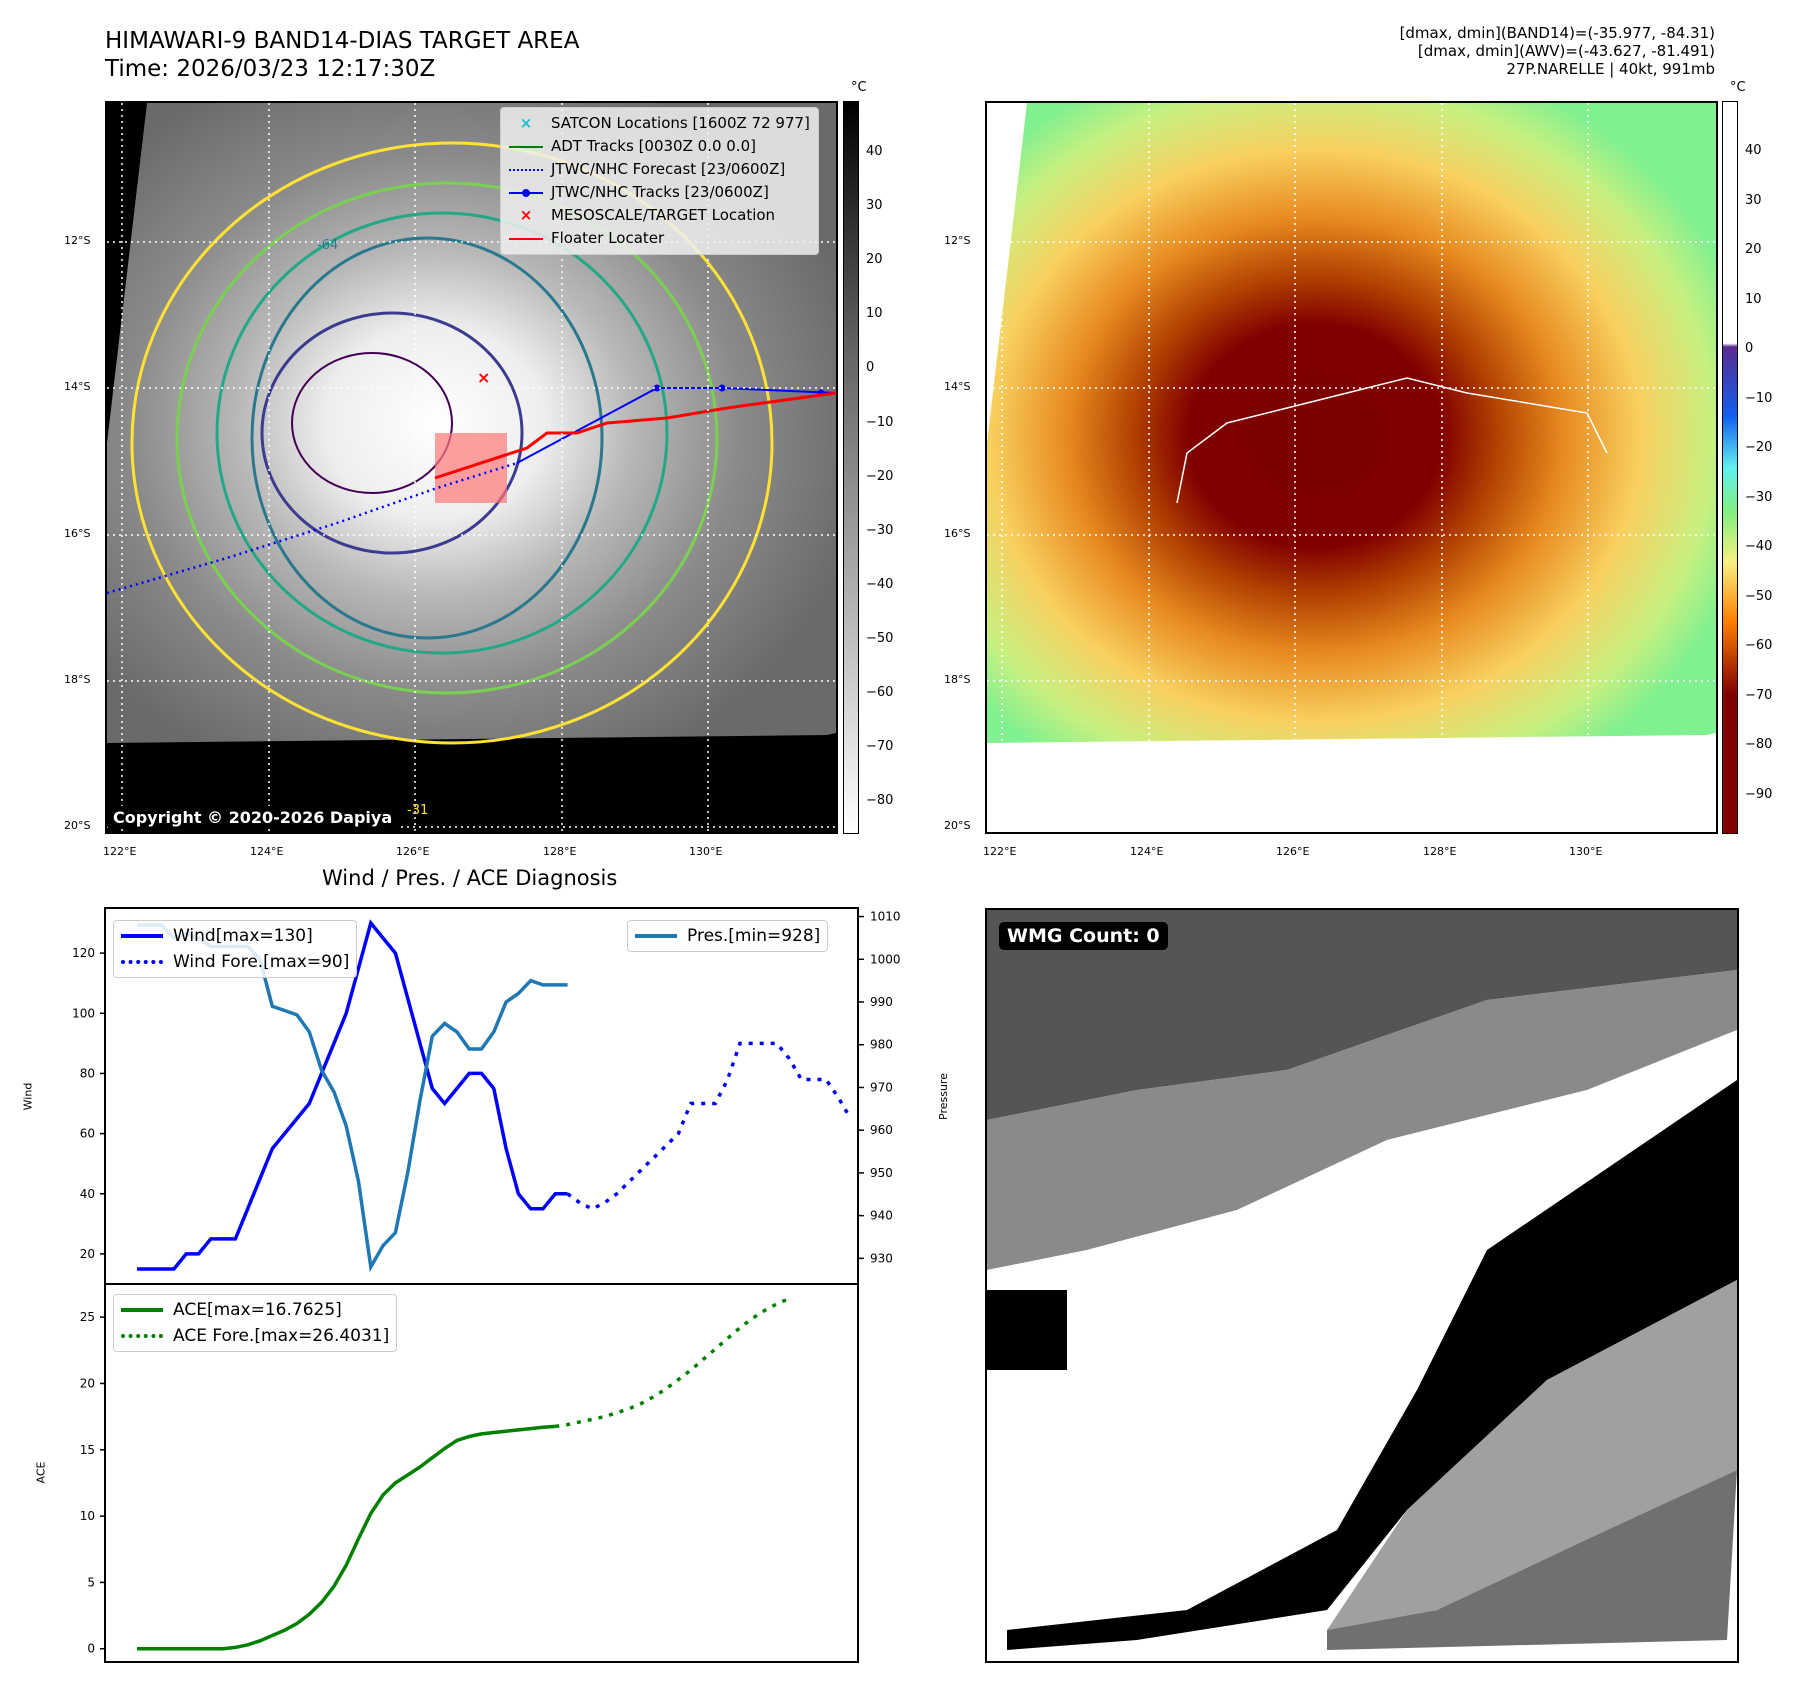  What do you see at coordinates (709, 1126) in the screenshot?
I see `series-line-wind-fore-` at bounding box center [709, 1126].